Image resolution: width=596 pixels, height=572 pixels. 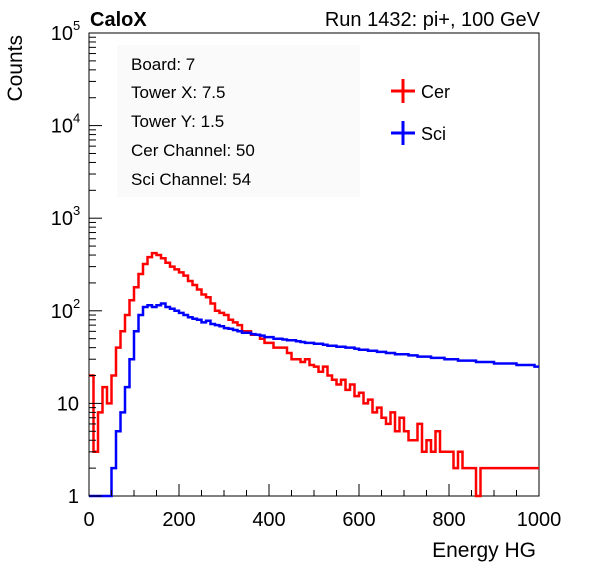 I want to click on info-box-background, so click(x=238, y=121).